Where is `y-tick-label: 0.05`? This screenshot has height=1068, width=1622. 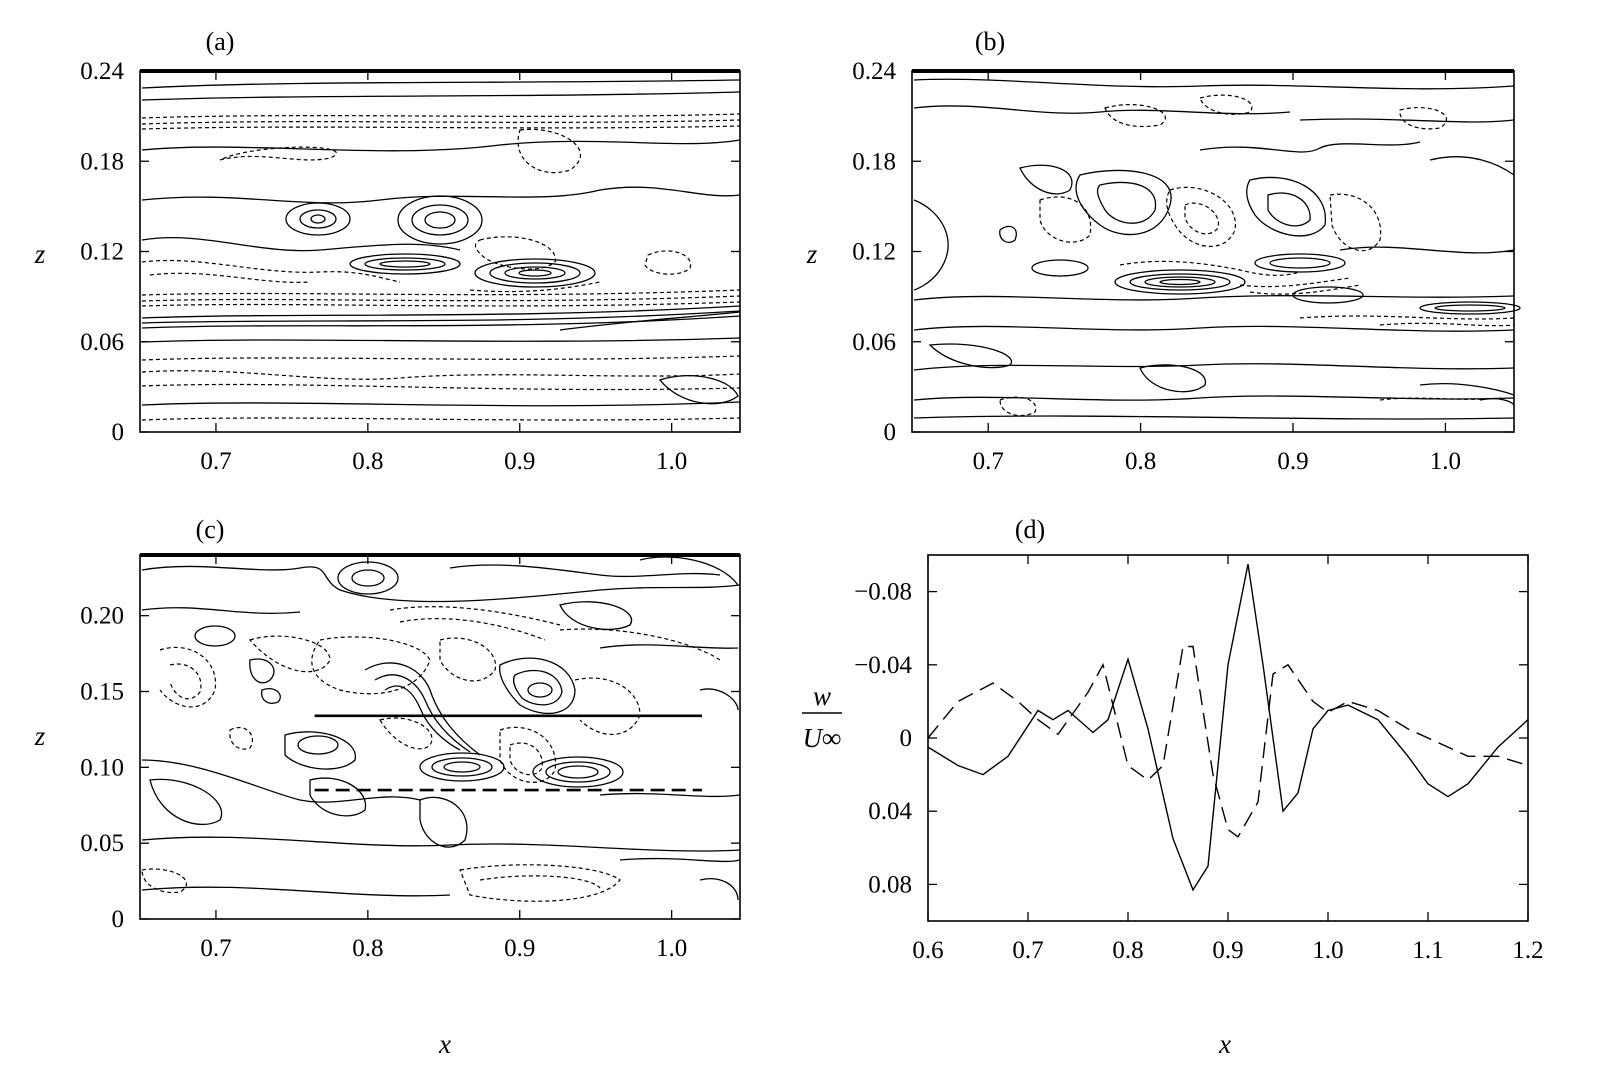 y-tick-label: 0.05 is located at coordinates (102, 843).